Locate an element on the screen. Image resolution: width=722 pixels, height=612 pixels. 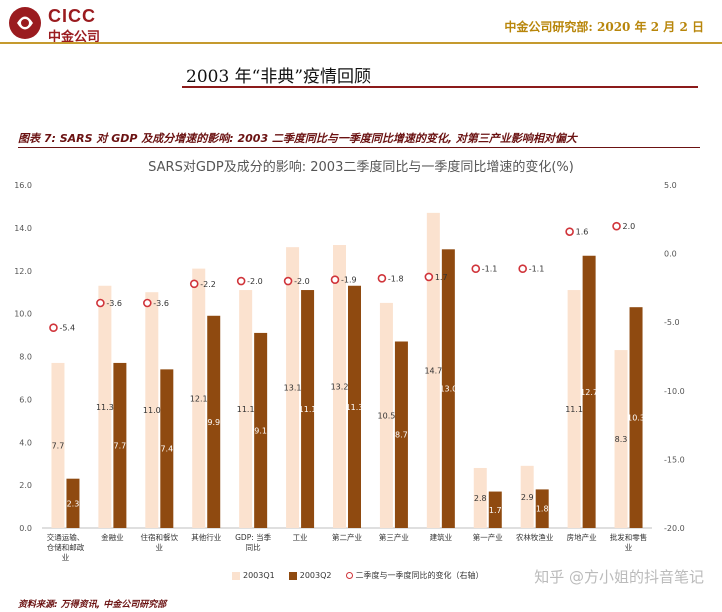
x-tick-label: 建筑业 is located at coordinates (441, 537).